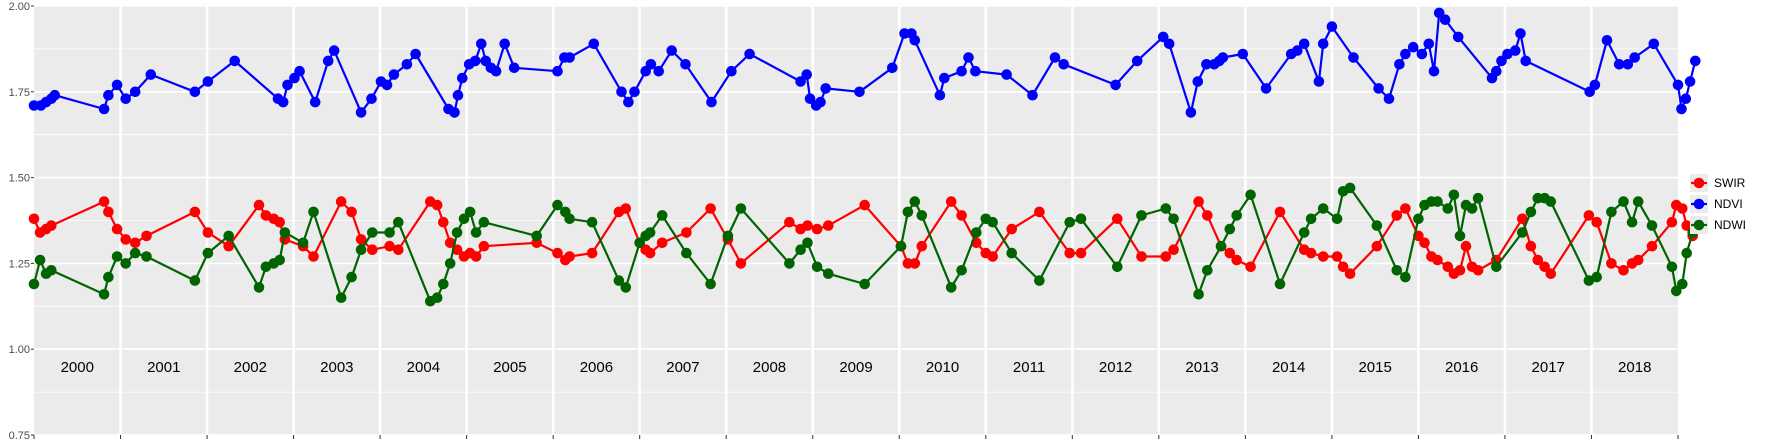 This screenshot has width=1773, height=442. What do you see at coordinates (596, 367) in the screenshot?
I see `year-label: 2006` at bounding box center [596, 367].